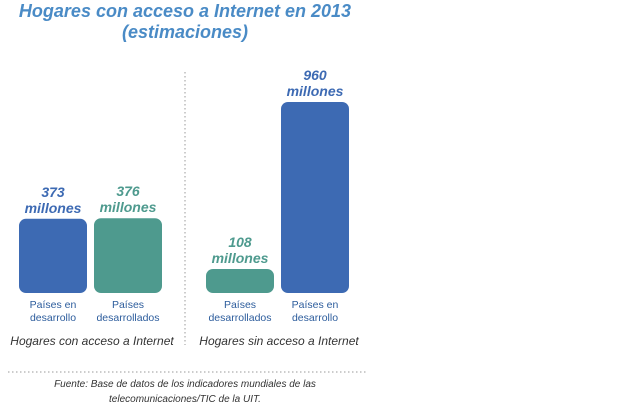 The image size is (640, 412). What do you see at coordinates (53, 208) in the screenshot?
I see `bar-value-unit-0-0: millones` at bounding box center [53, 208].